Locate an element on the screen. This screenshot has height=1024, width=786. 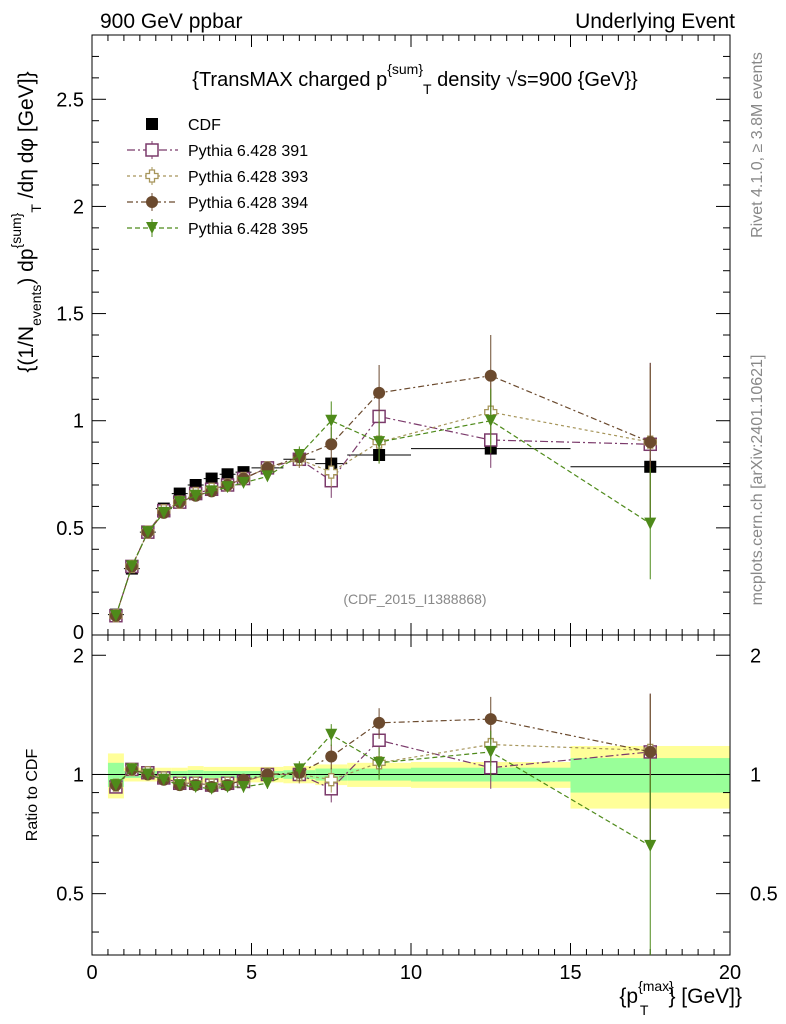
ratio-y-tick-label: 0.5 is located at coordinates (70, 895).